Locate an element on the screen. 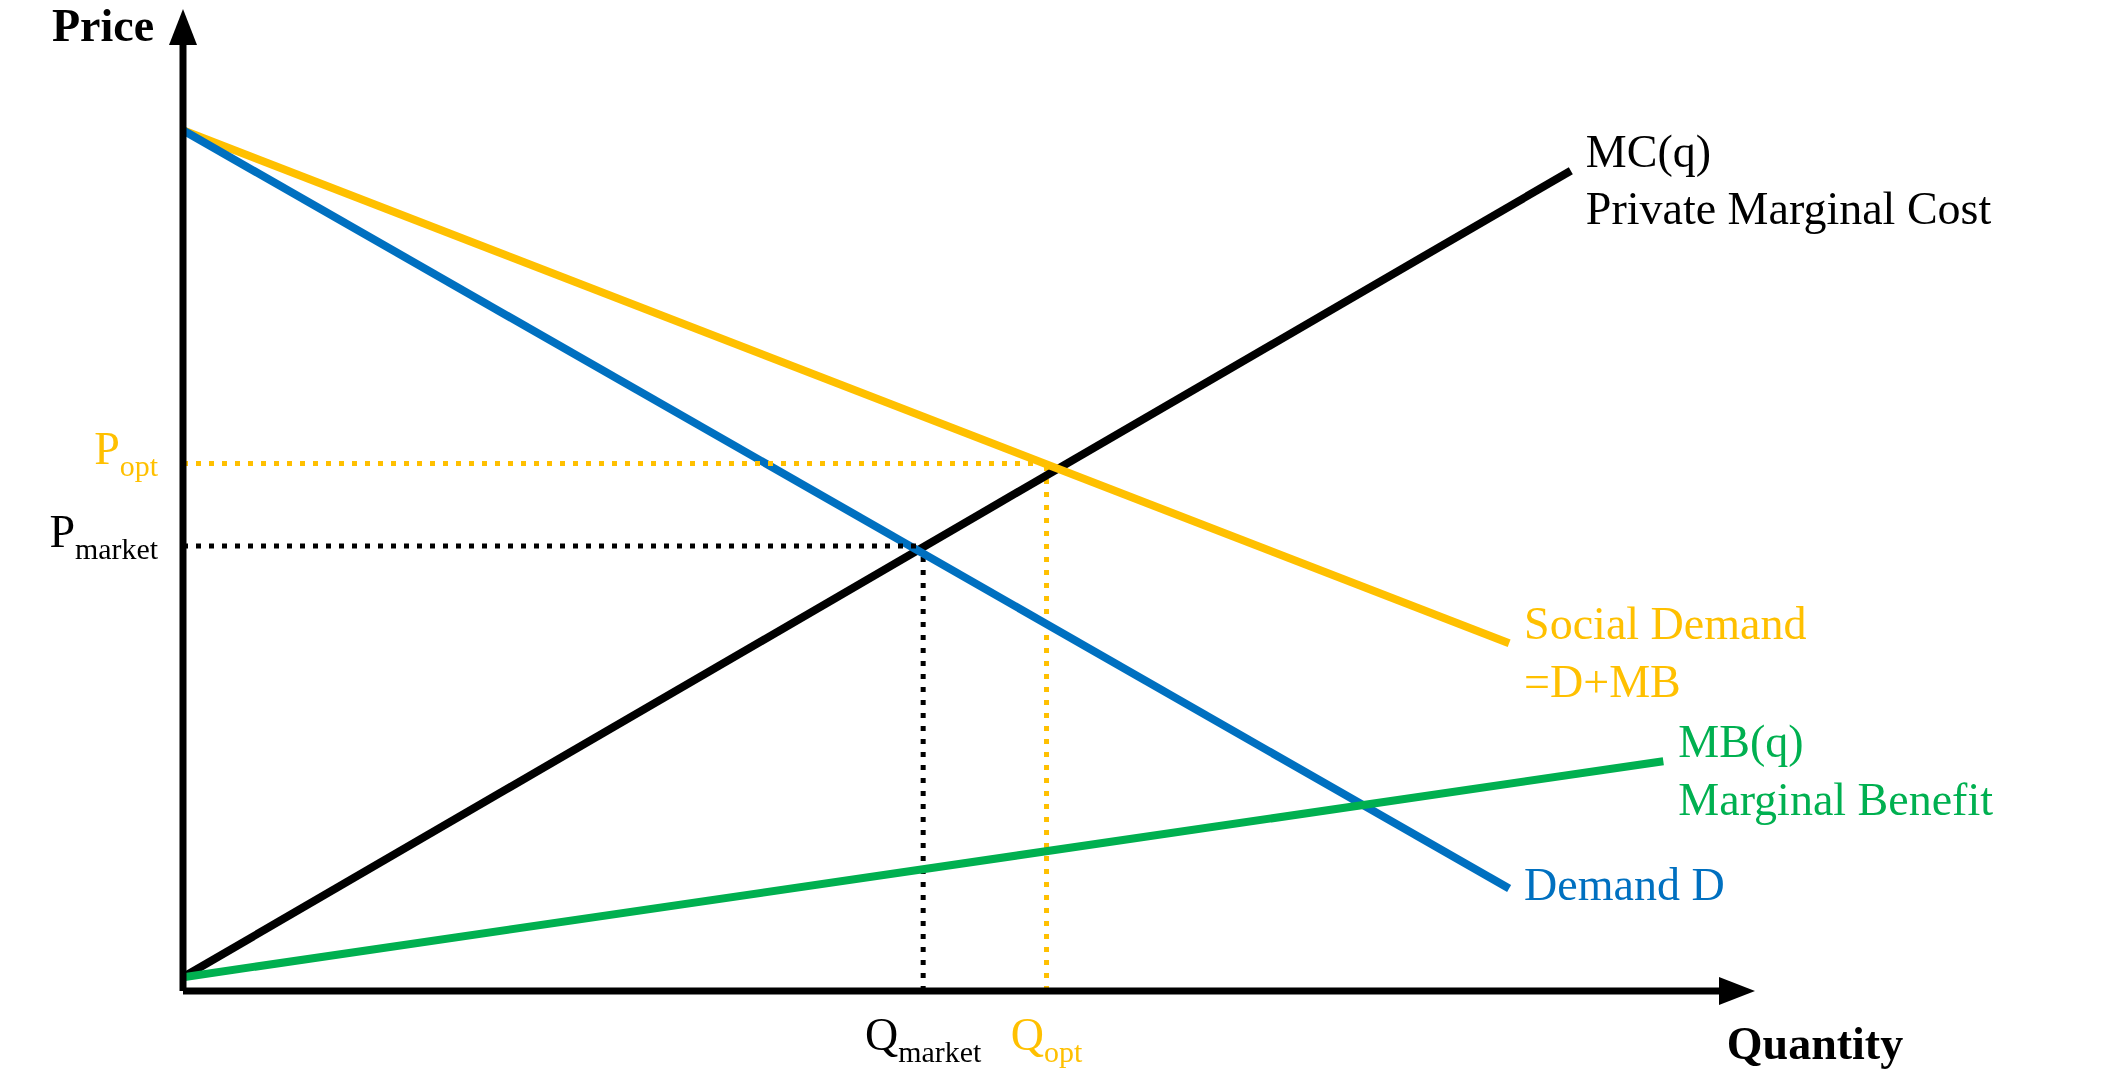 Image resolution: width=2120 pixels, height=1086 pixels. series-label: Demand D is located at coordinates (1624, 884).